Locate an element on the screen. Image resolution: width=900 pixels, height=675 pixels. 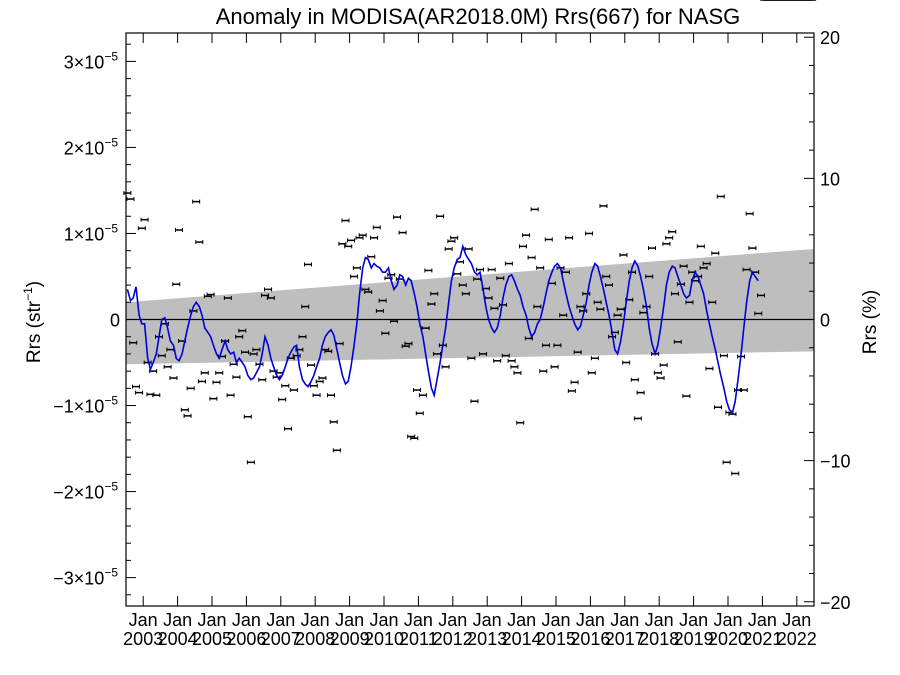
x-tick-label-year: 2015 is located at coordinates (556, 639).